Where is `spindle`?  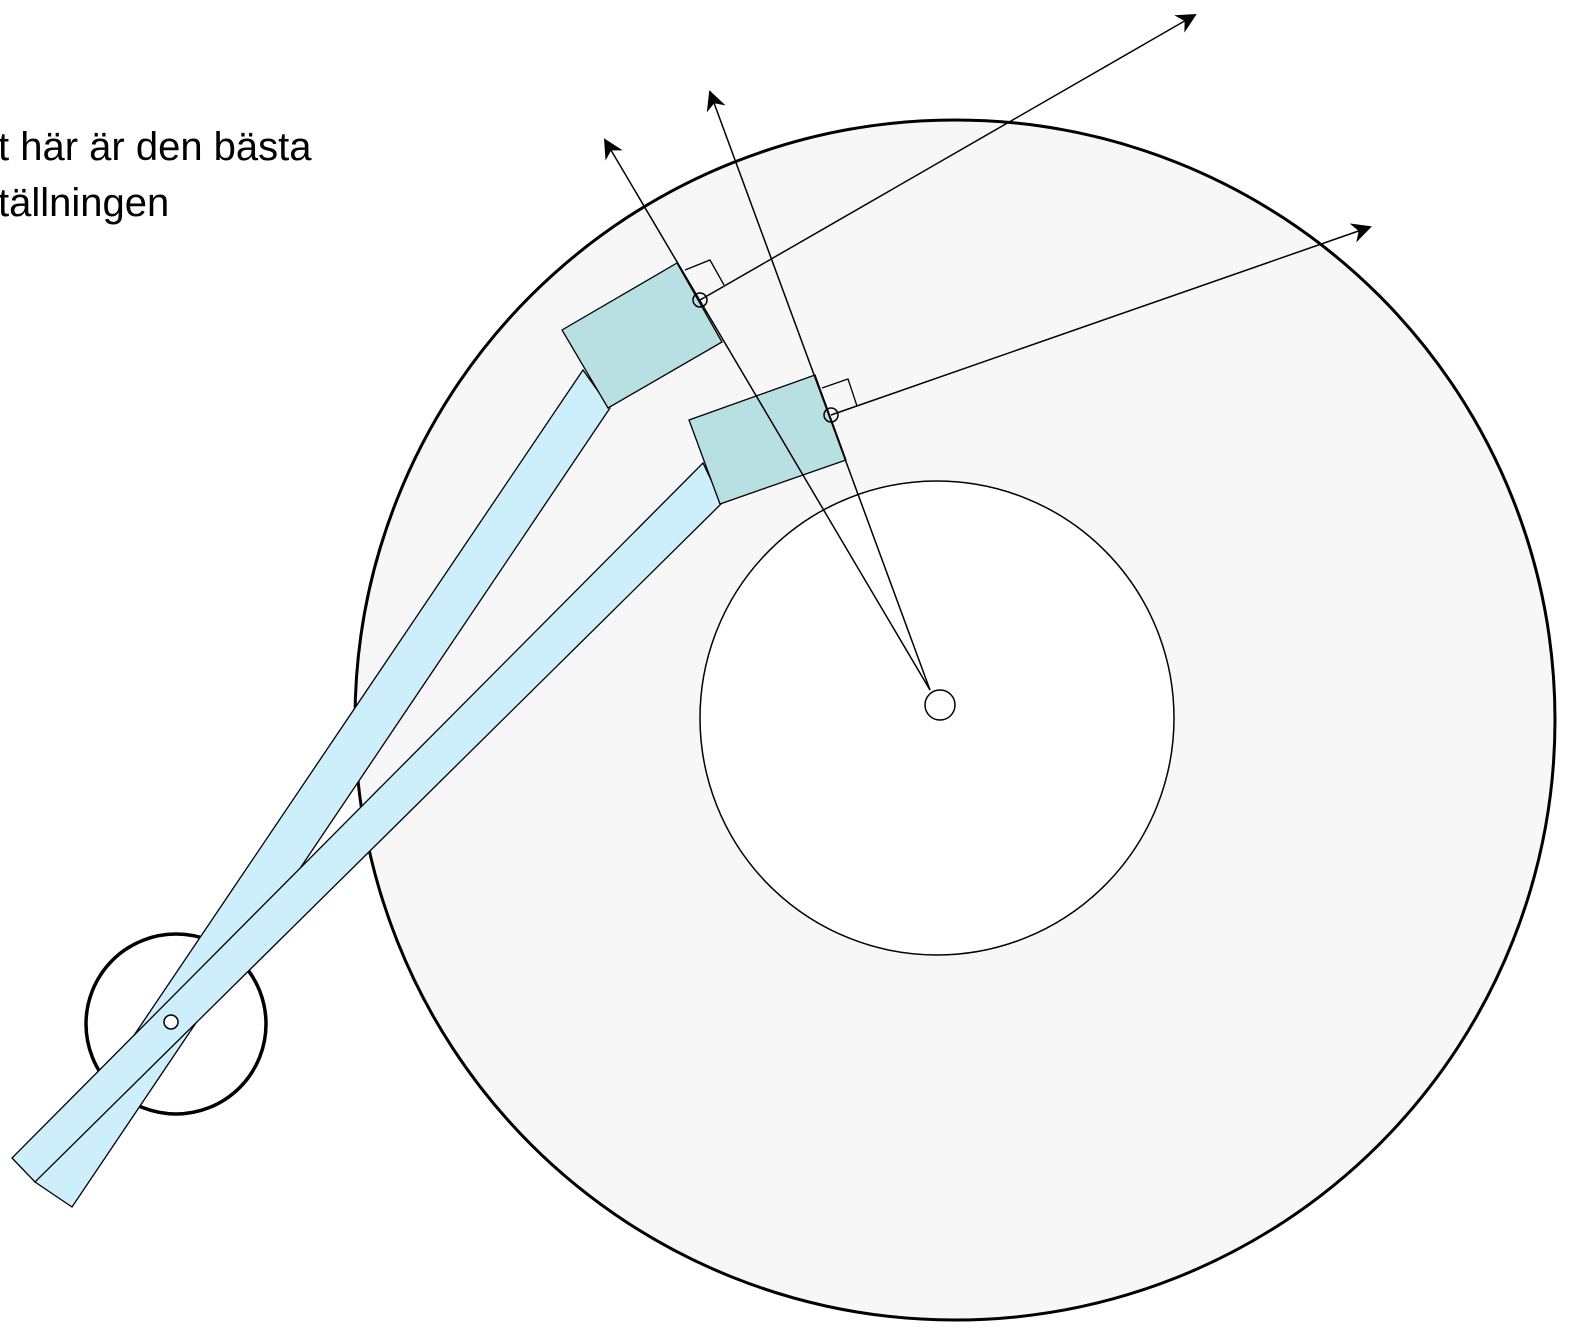
spindle is located at coordinates (940, 705).